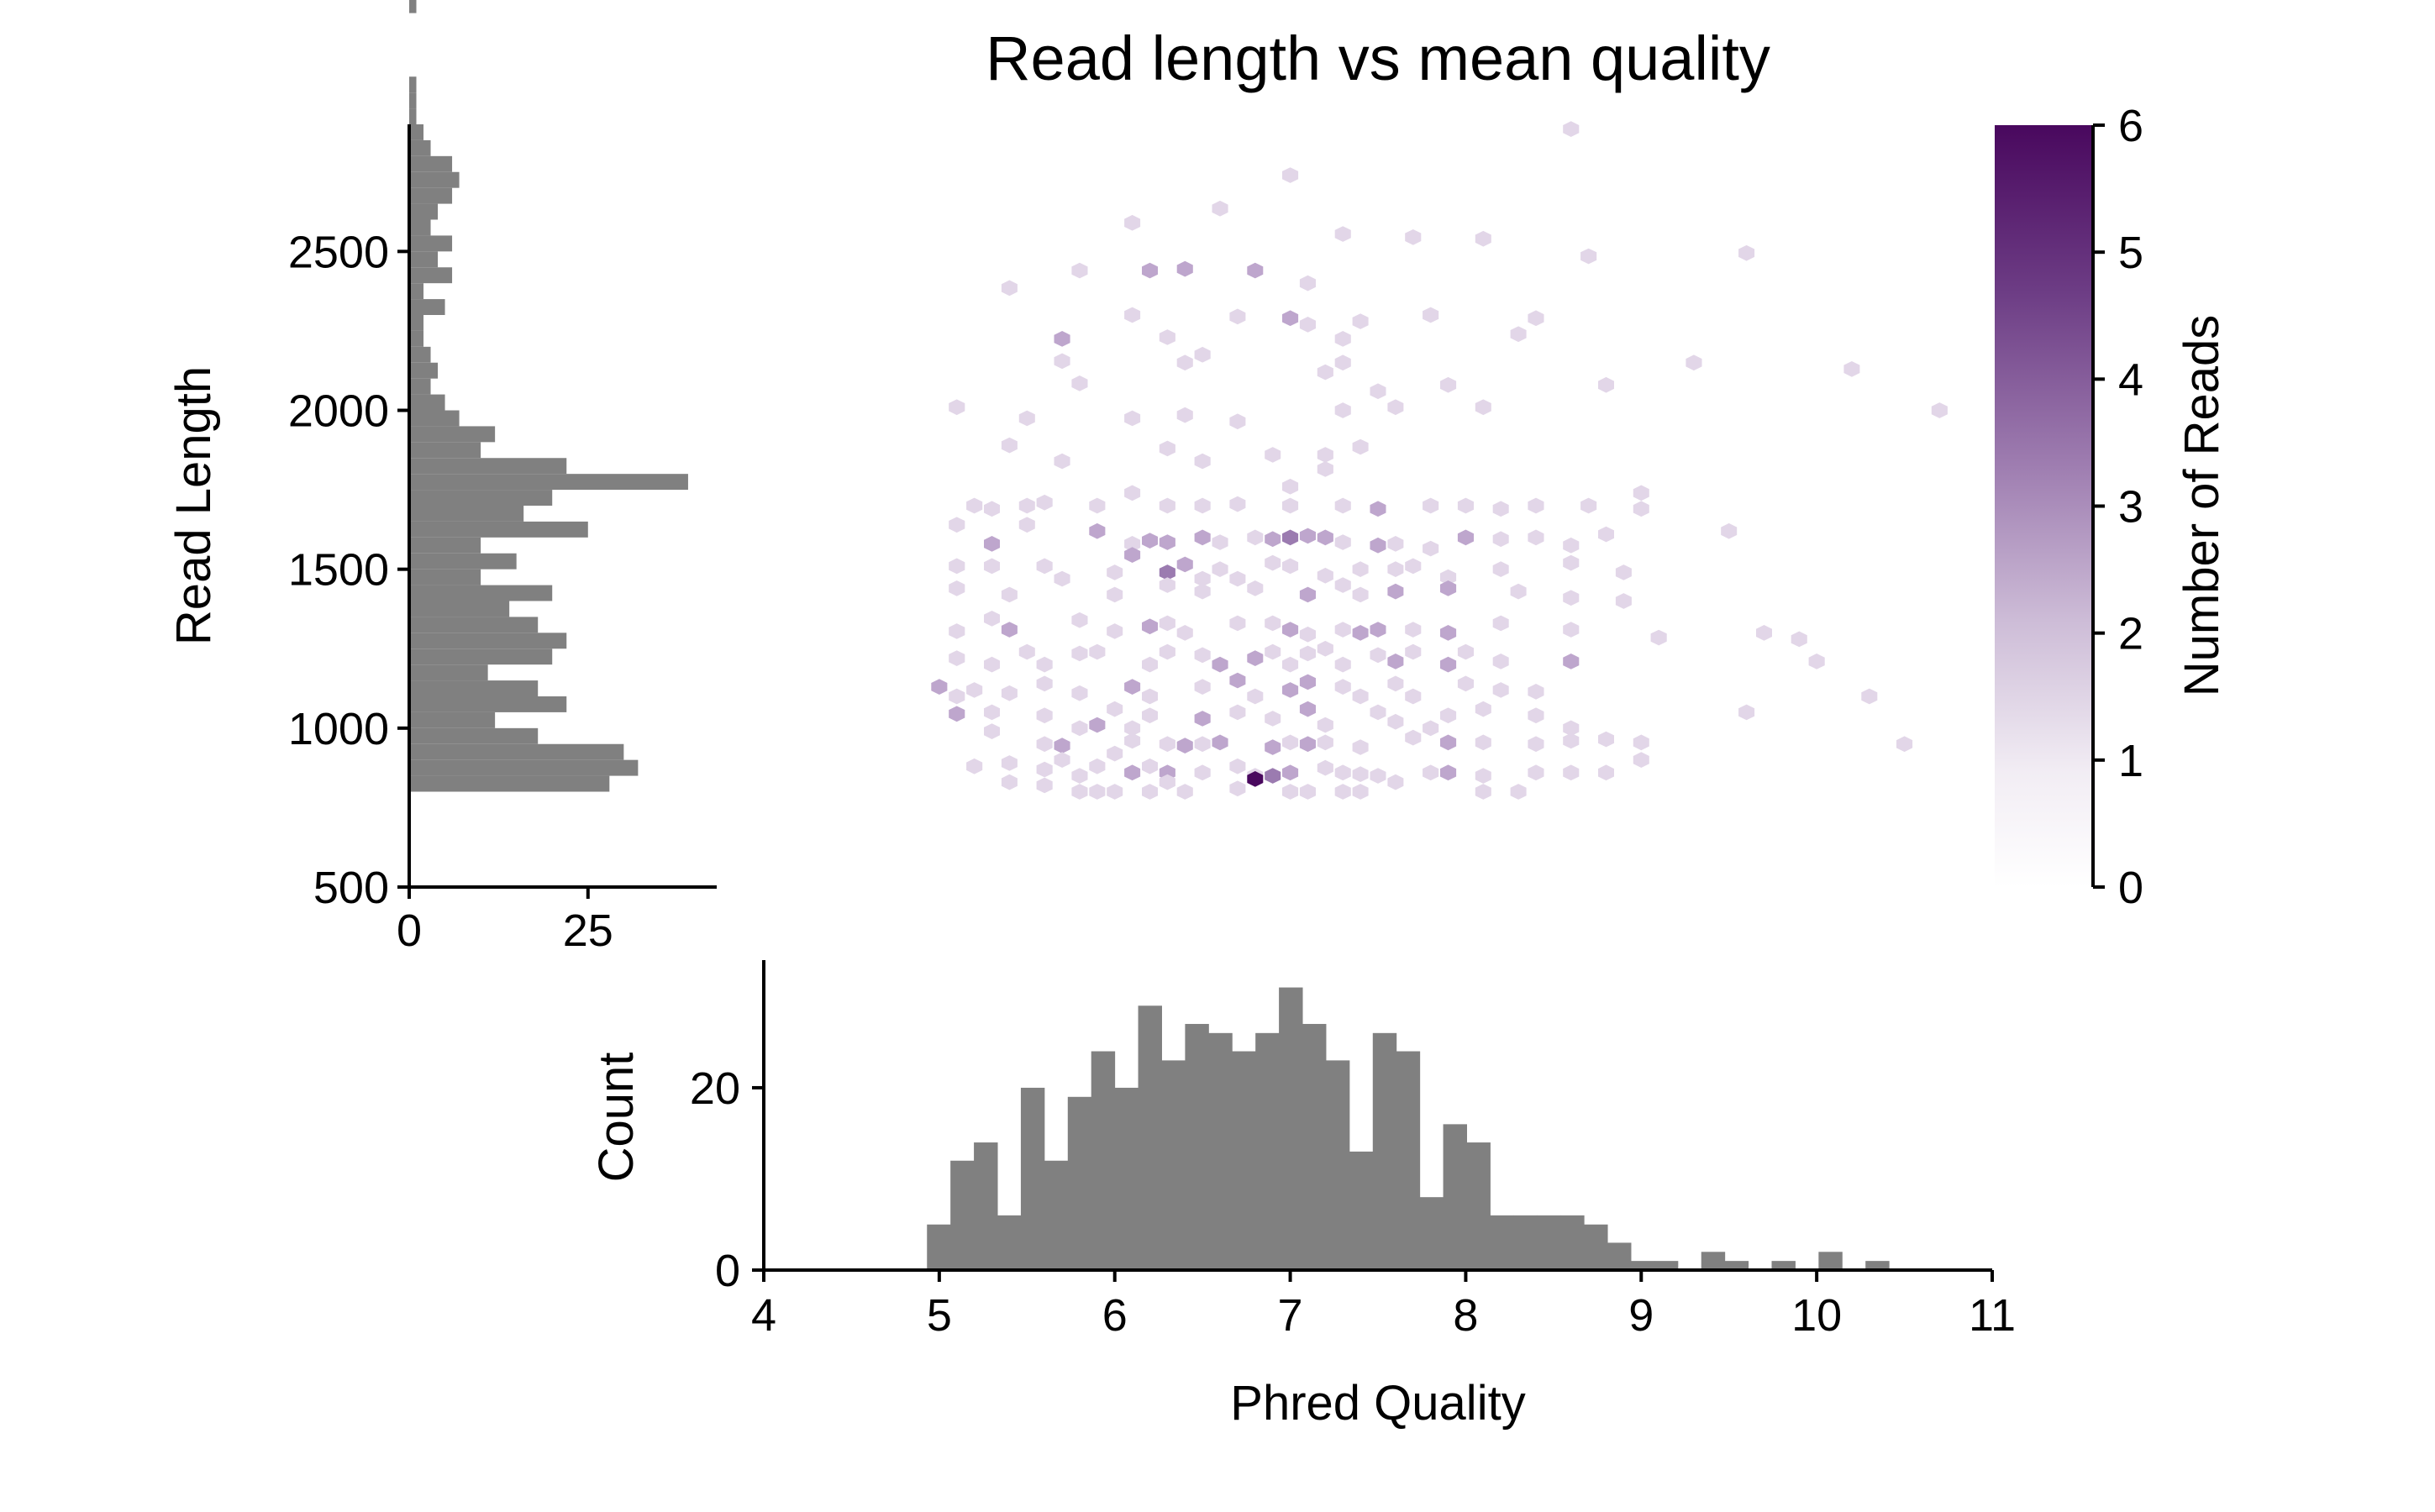 This screenshot has width=2435, height=1512. What do you see at coordinates (338, 570) in the screenshot?
I see `read-length-tick-label: 1500` at bounding box center [338, 570].